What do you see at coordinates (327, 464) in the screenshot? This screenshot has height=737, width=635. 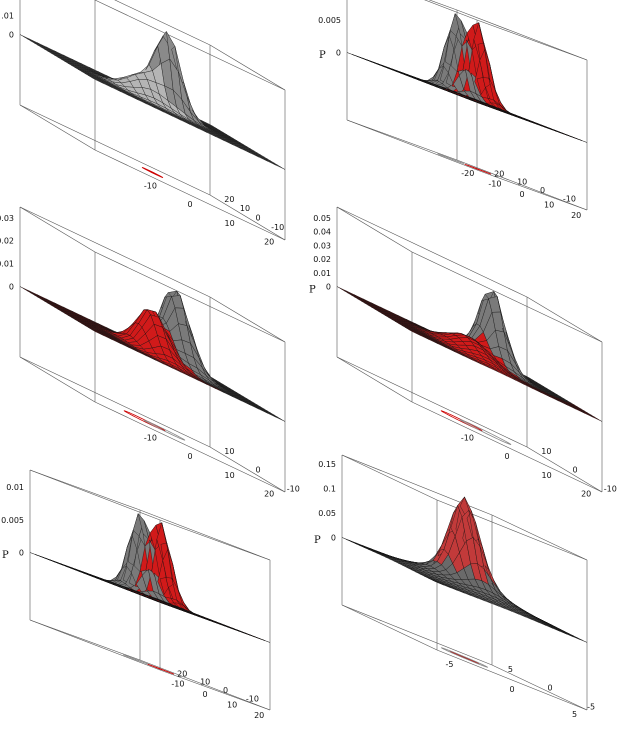 I see `z-tick-label: 0.15` at bounding box center [327, 464].